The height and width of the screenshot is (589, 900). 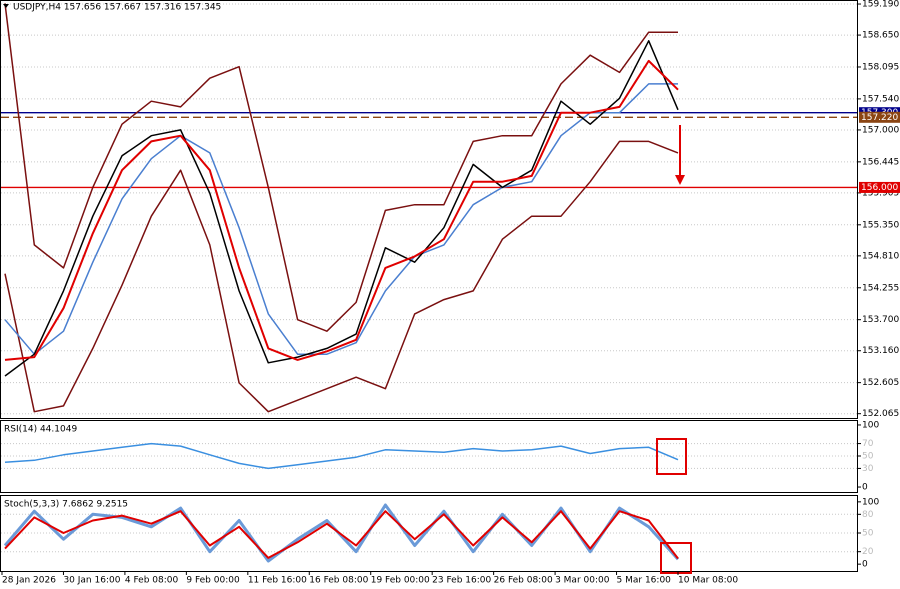 I want to click on x-tick-label: 23 Feb 16:00, so click(x=461, y=581).